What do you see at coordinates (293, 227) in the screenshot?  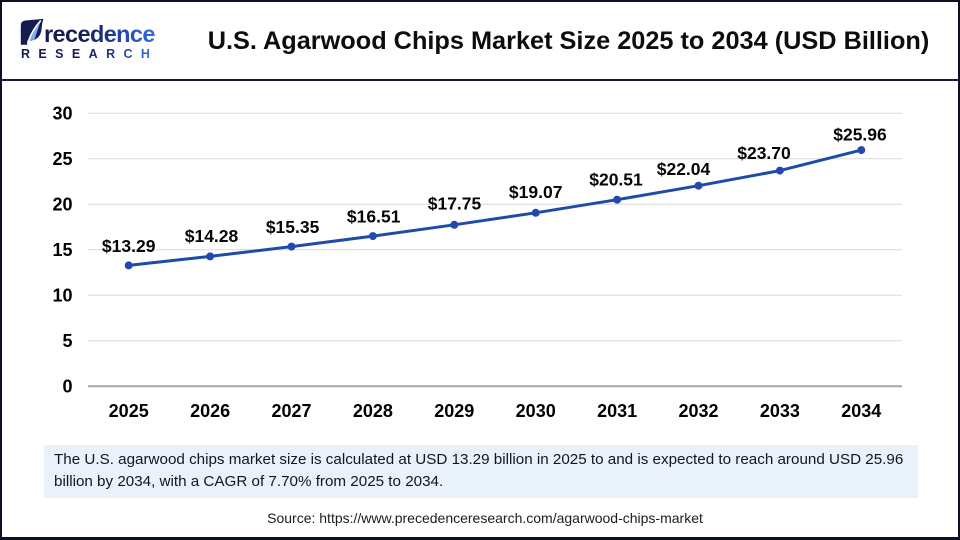 I see `svg-text: $15.35` at bounding box center [293, 227].